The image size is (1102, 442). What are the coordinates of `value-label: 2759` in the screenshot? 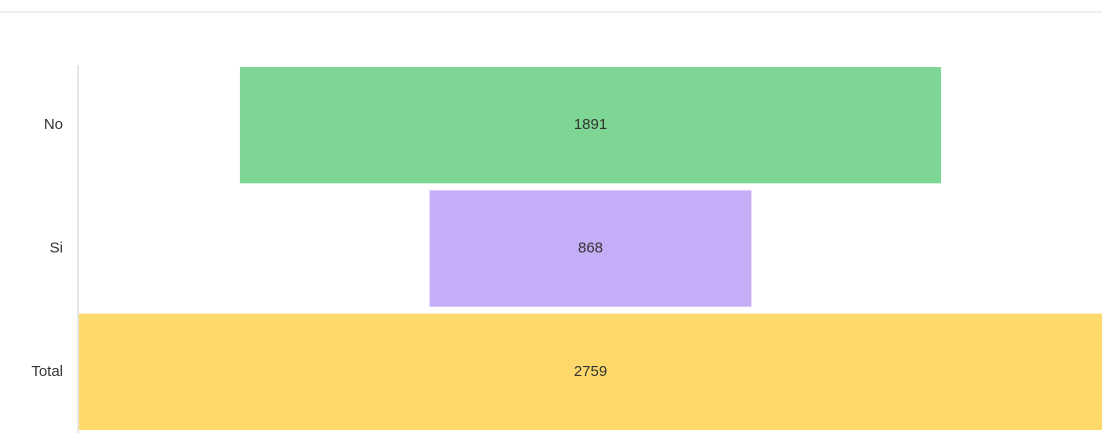 It's located at (590, 371).